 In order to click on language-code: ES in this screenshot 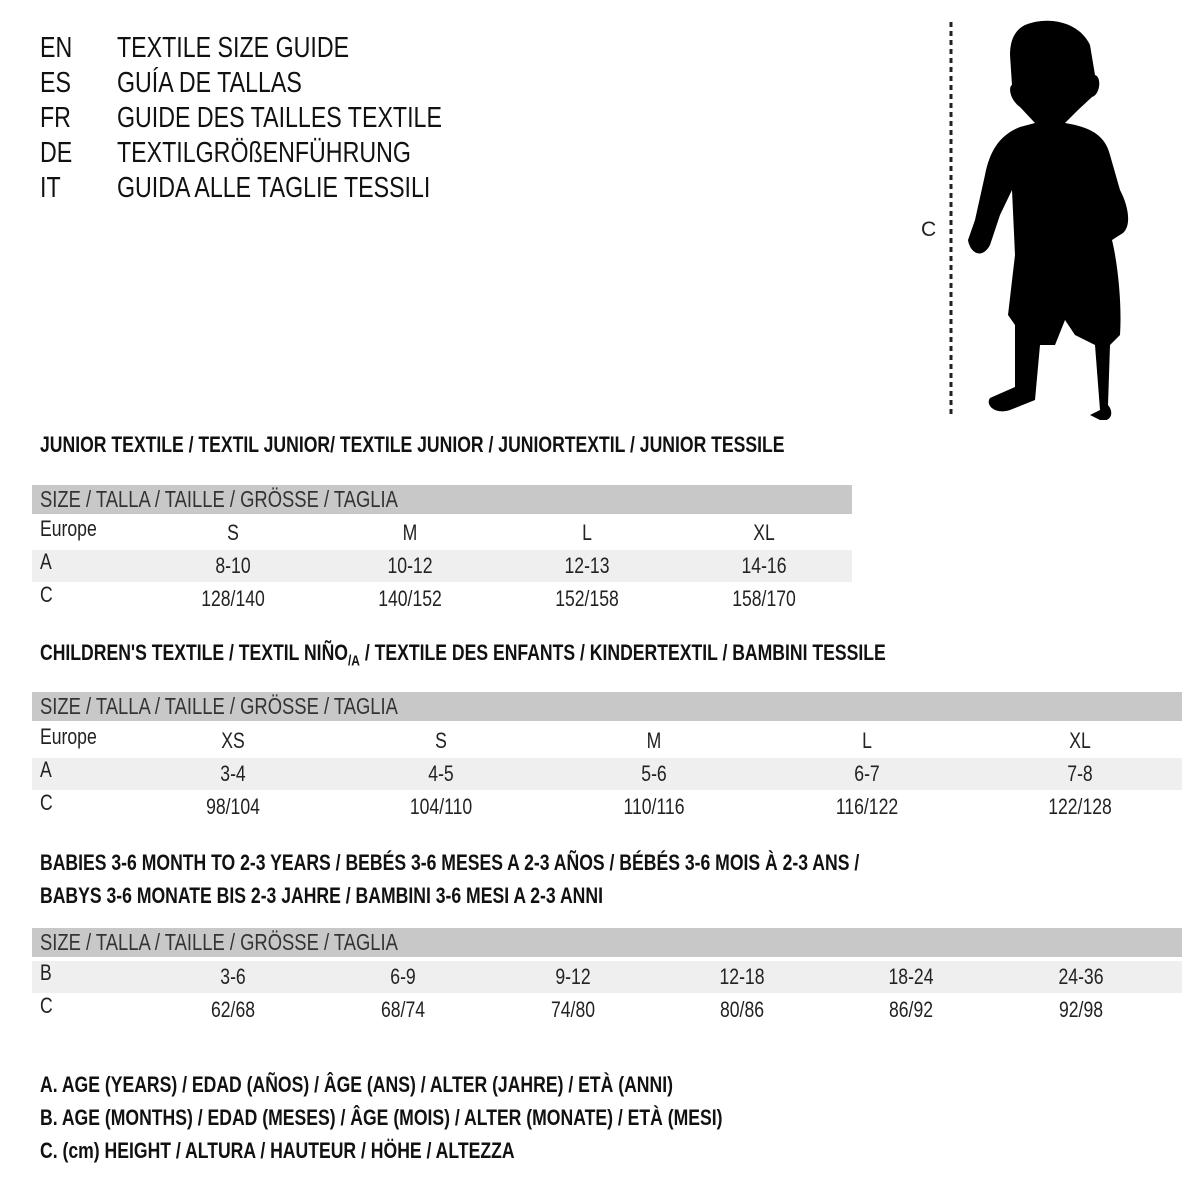, I will do `click(59, 83)`.